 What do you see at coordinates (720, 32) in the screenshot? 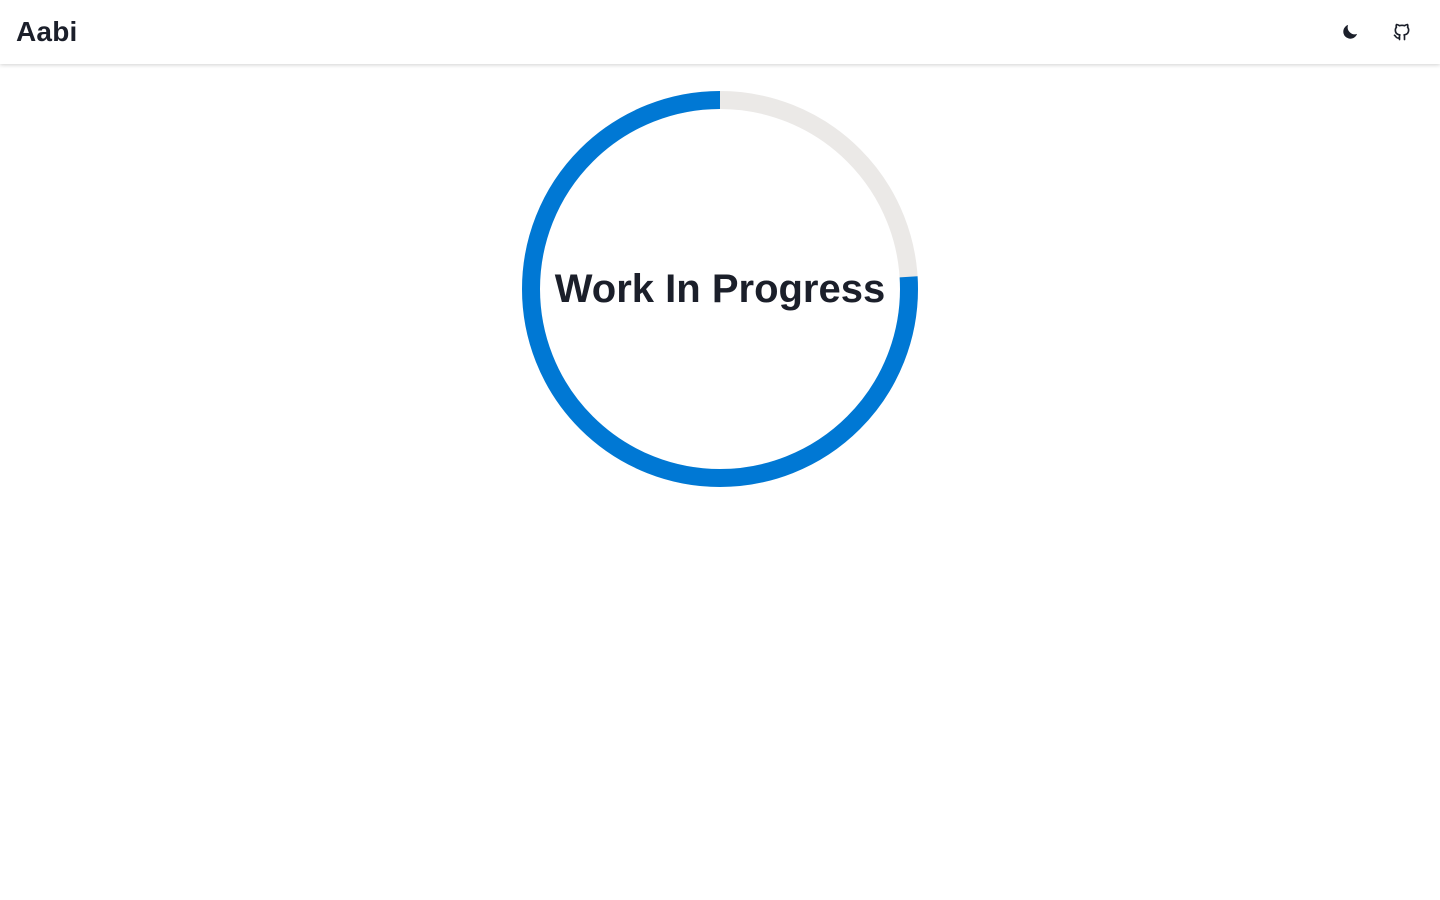
I see `top-app-bar: Aabi` at bounding box center [720, 32].